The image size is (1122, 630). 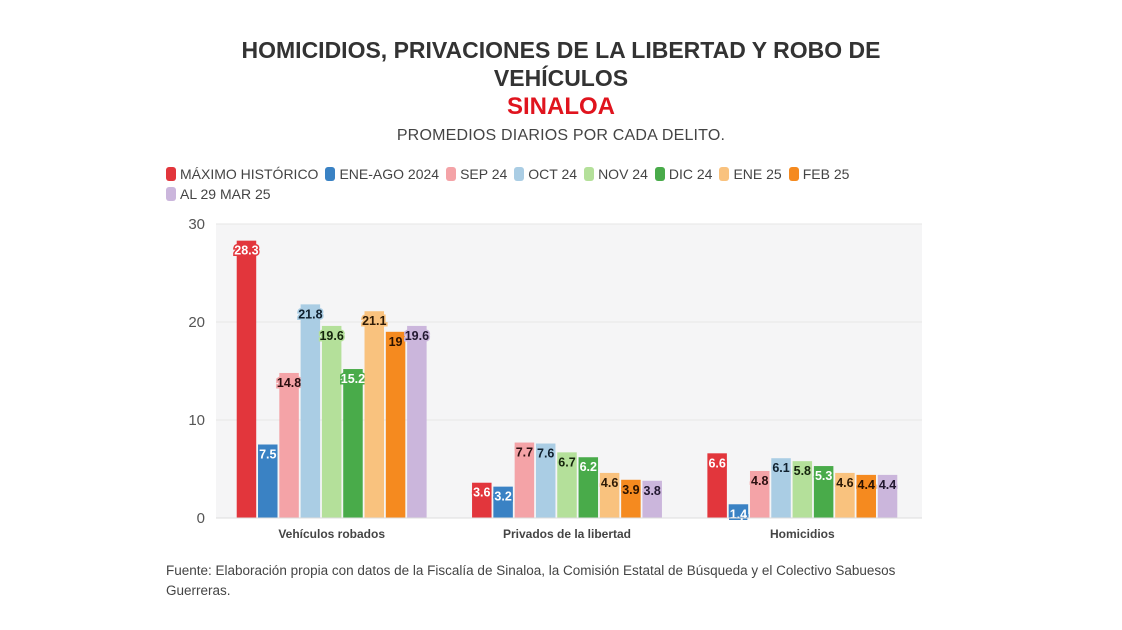 What do you see at coordinates (289, 383) in the screenshot?
I see `data-label: 14.8` at bounding box center [289, 383].